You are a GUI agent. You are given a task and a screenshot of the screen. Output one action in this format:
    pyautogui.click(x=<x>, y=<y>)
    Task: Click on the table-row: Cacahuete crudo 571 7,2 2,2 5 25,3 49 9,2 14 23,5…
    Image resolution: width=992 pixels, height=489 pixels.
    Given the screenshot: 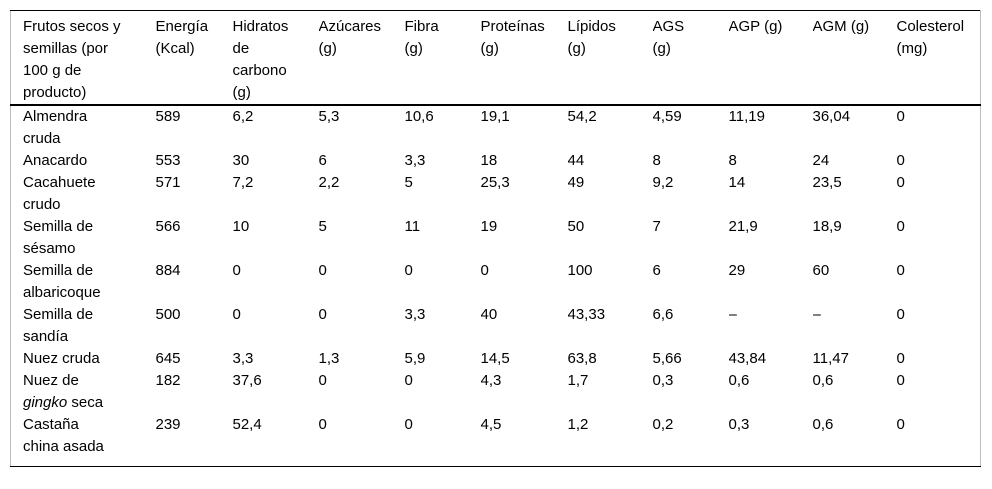 What is the action you would take?
    pyautogui.click(x=496, y=194)
    